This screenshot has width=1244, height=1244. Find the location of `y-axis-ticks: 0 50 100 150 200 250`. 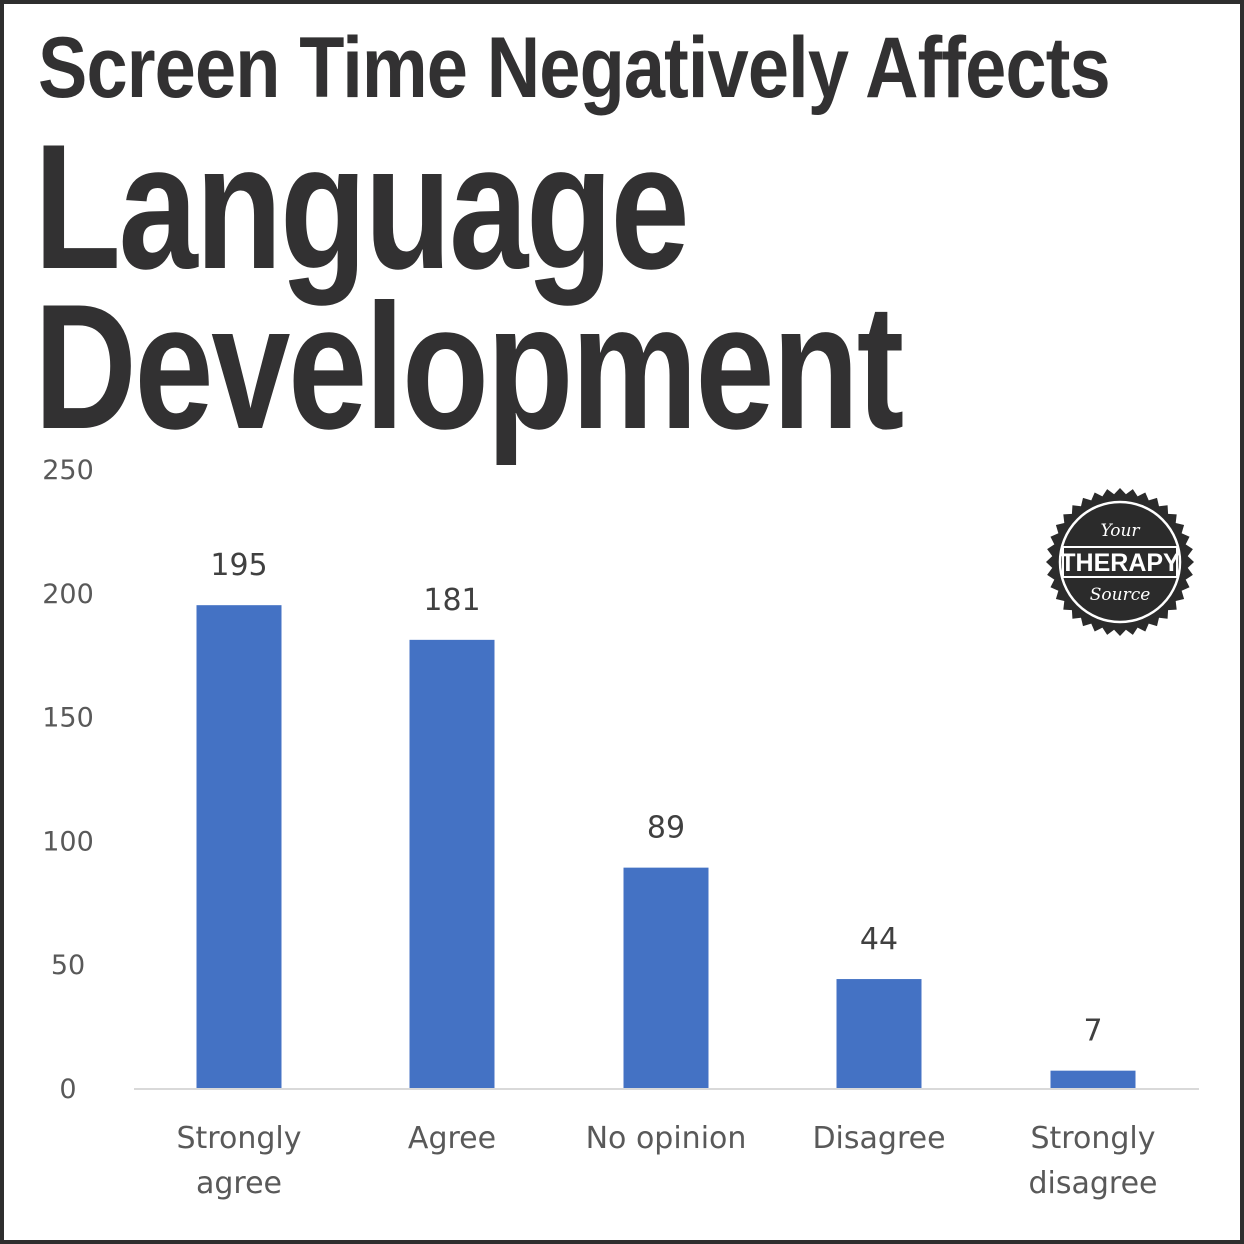

y-axis-ticks: 0 50 100 150 200 250 is located at coordinates (68, 780).